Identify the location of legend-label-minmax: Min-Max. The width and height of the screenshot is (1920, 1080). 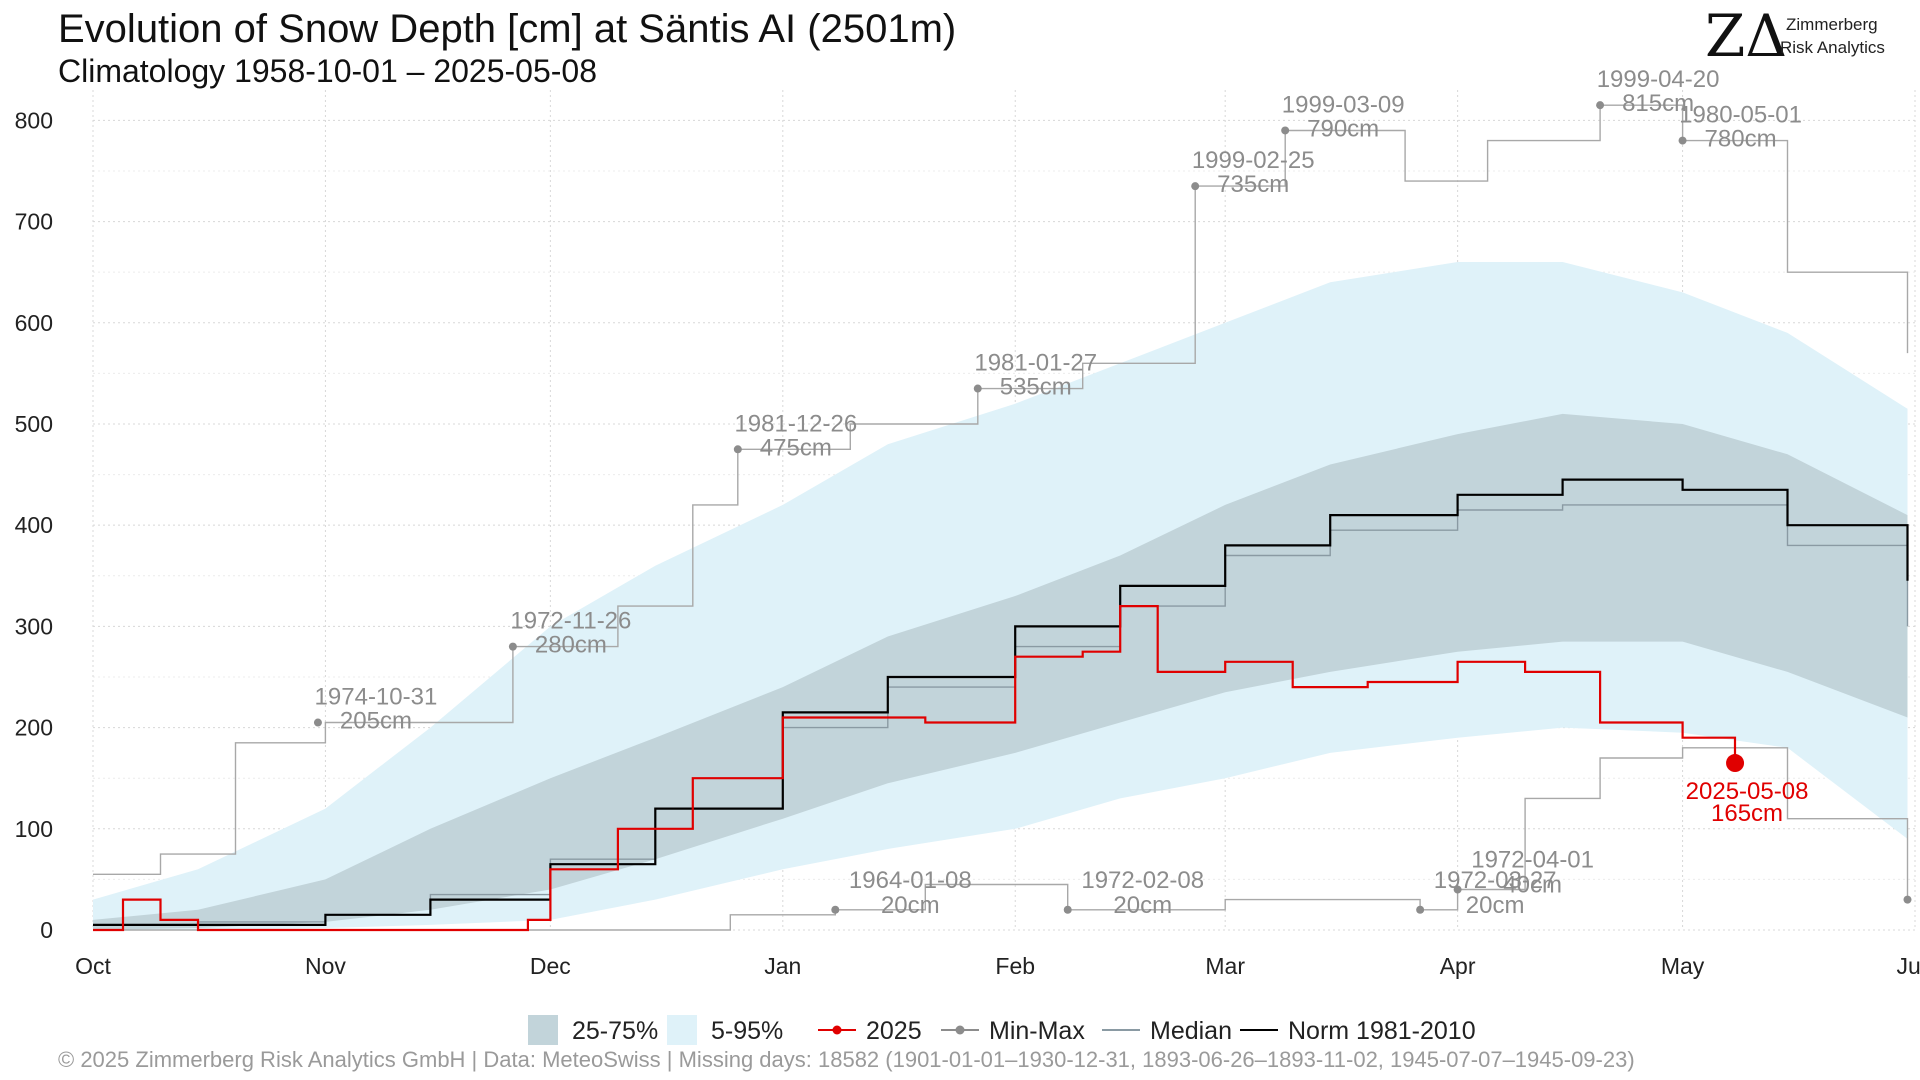
(1037, 1031).